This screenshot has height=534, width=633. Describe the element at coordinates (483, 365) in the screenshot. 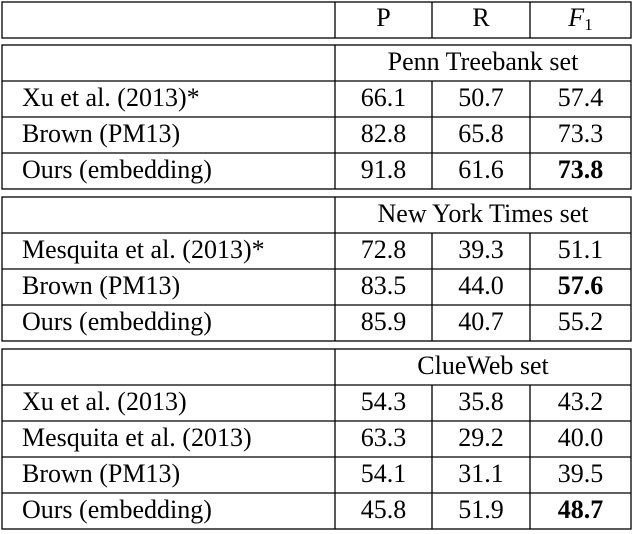

I see `section-title: ClueWeb set` at that location.